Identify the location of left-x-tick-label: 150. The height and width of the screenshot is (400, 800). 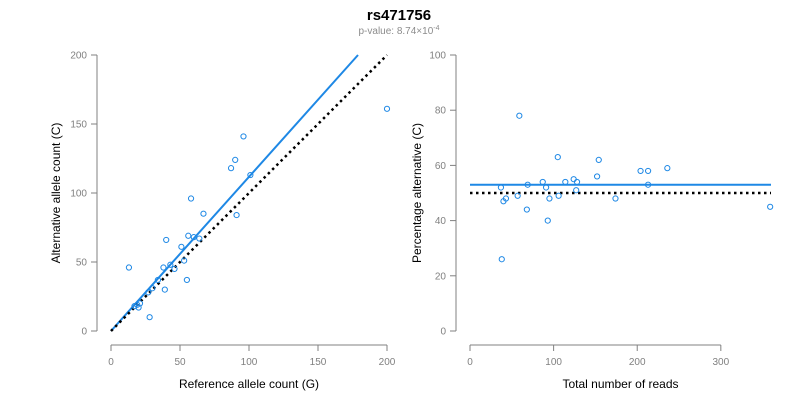
(318, 362).